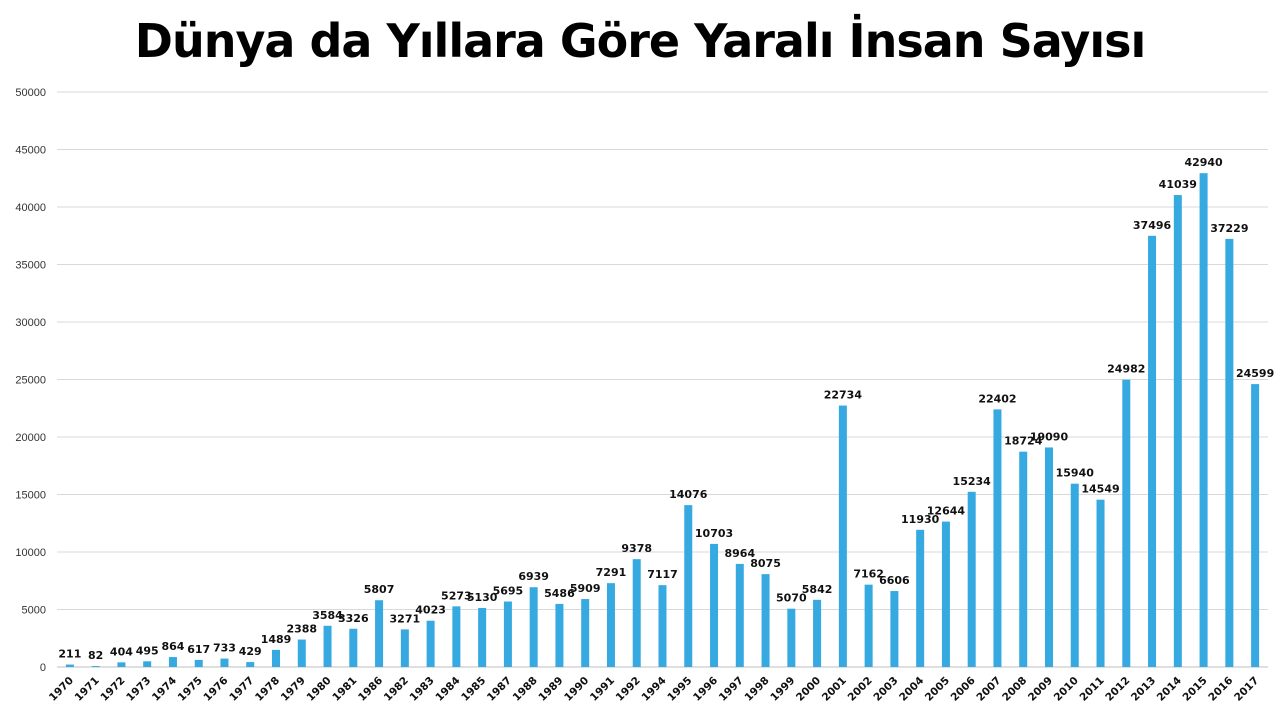 Image resolution: width=1280 pixels, height=720 pixels. I want to click on x-tick-label: 2003, so click(885, 689).